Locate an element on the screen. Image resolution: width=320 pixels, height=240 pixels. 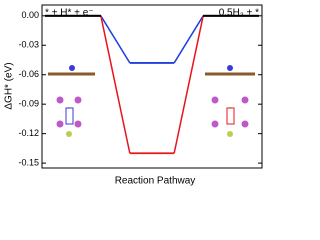
inset-structure-left is located at coordinates (71, 101).